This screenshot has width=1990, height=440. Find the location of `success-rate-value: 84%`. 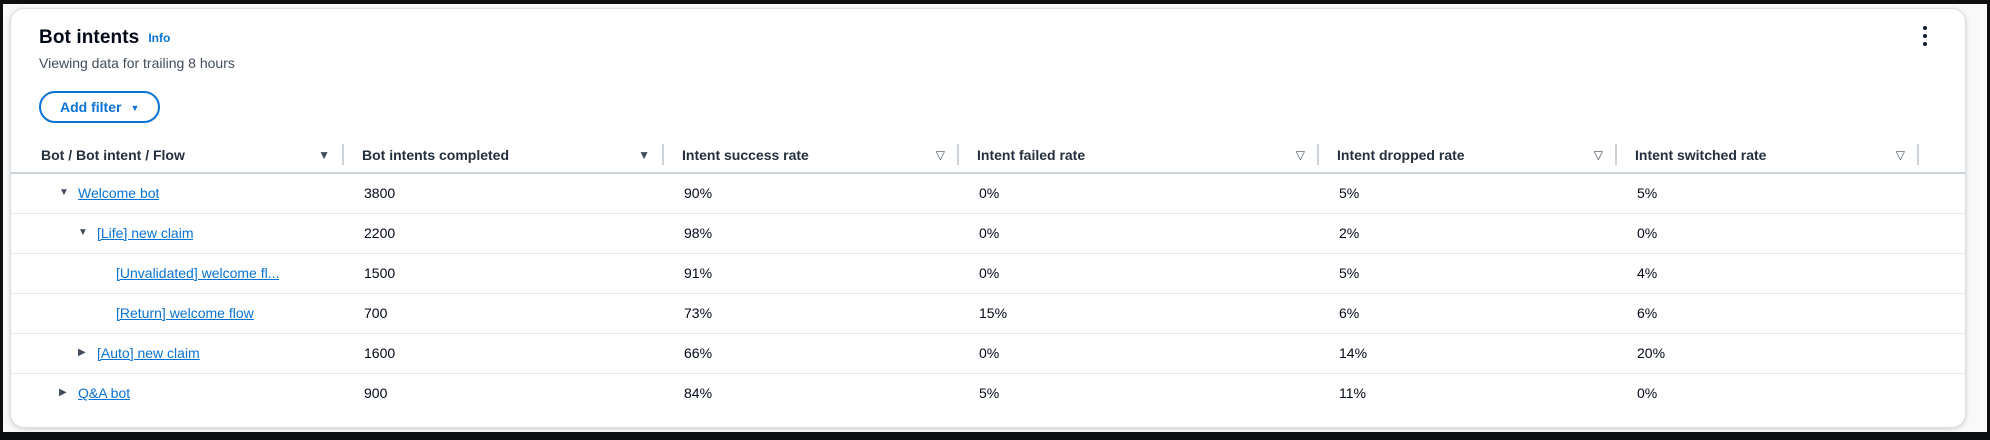

success-rate-value: 84% is located at coordinates (698, 393).